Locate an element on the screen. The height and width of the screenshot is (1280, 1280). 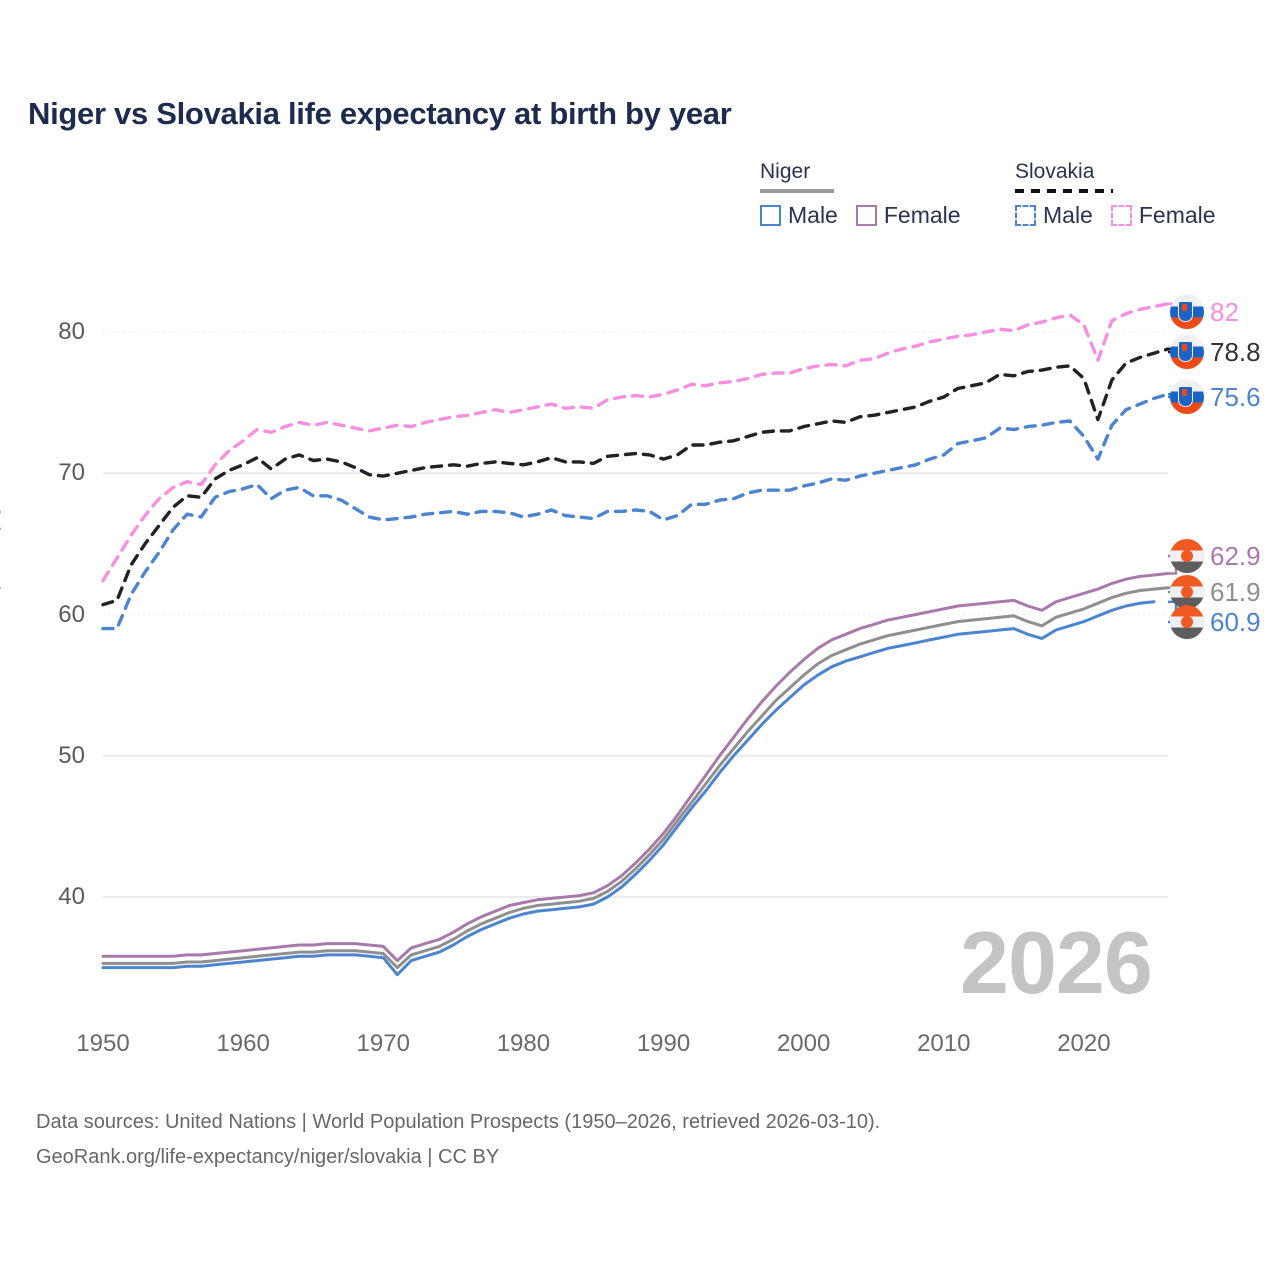
end-label-niger-total: 61.9 is located at coordinates (1215, 592).